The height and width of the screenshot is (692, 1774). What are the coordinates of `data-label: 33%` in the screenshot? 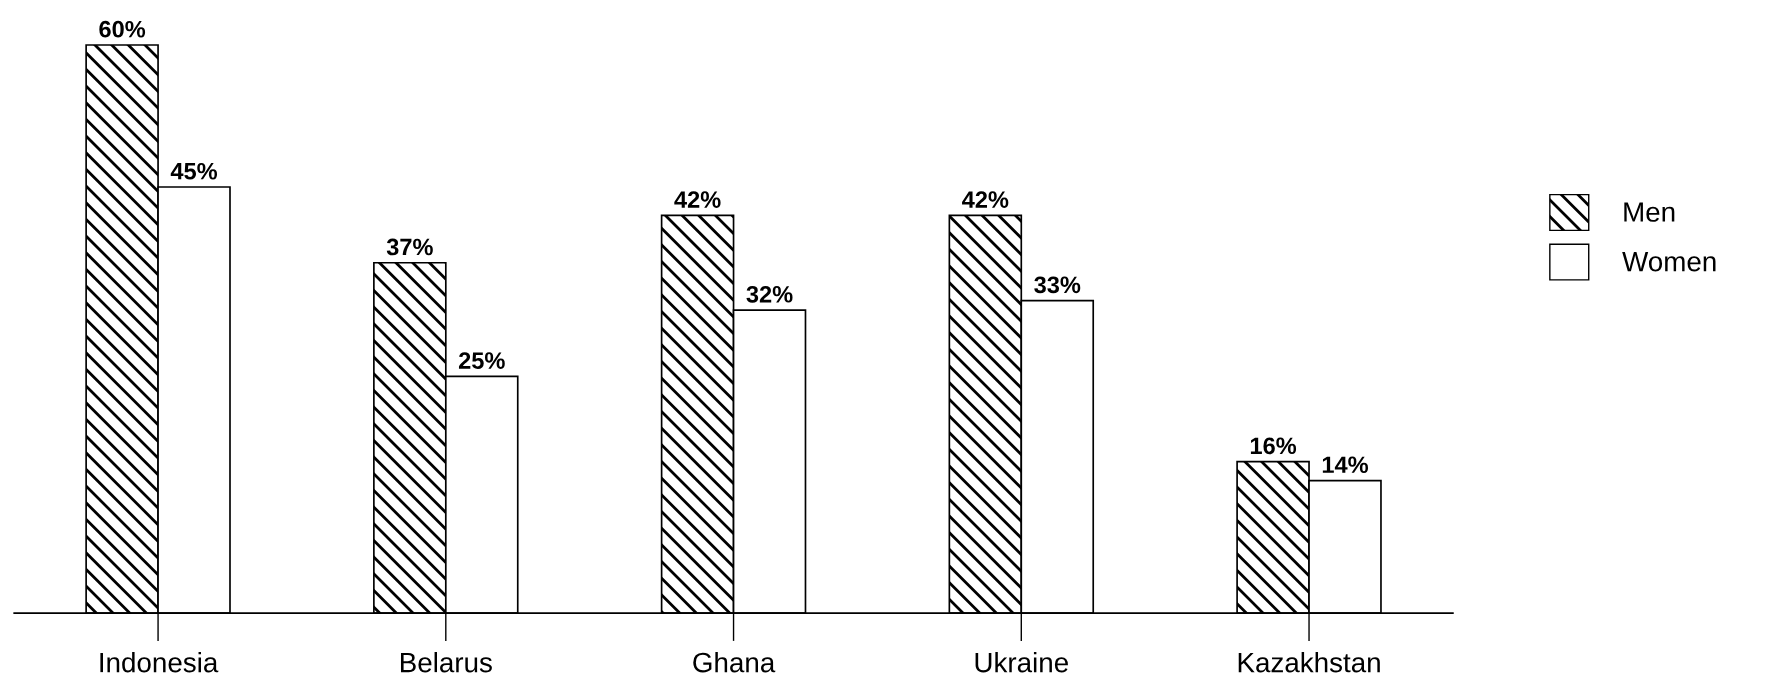 It's located at (1057, 285).